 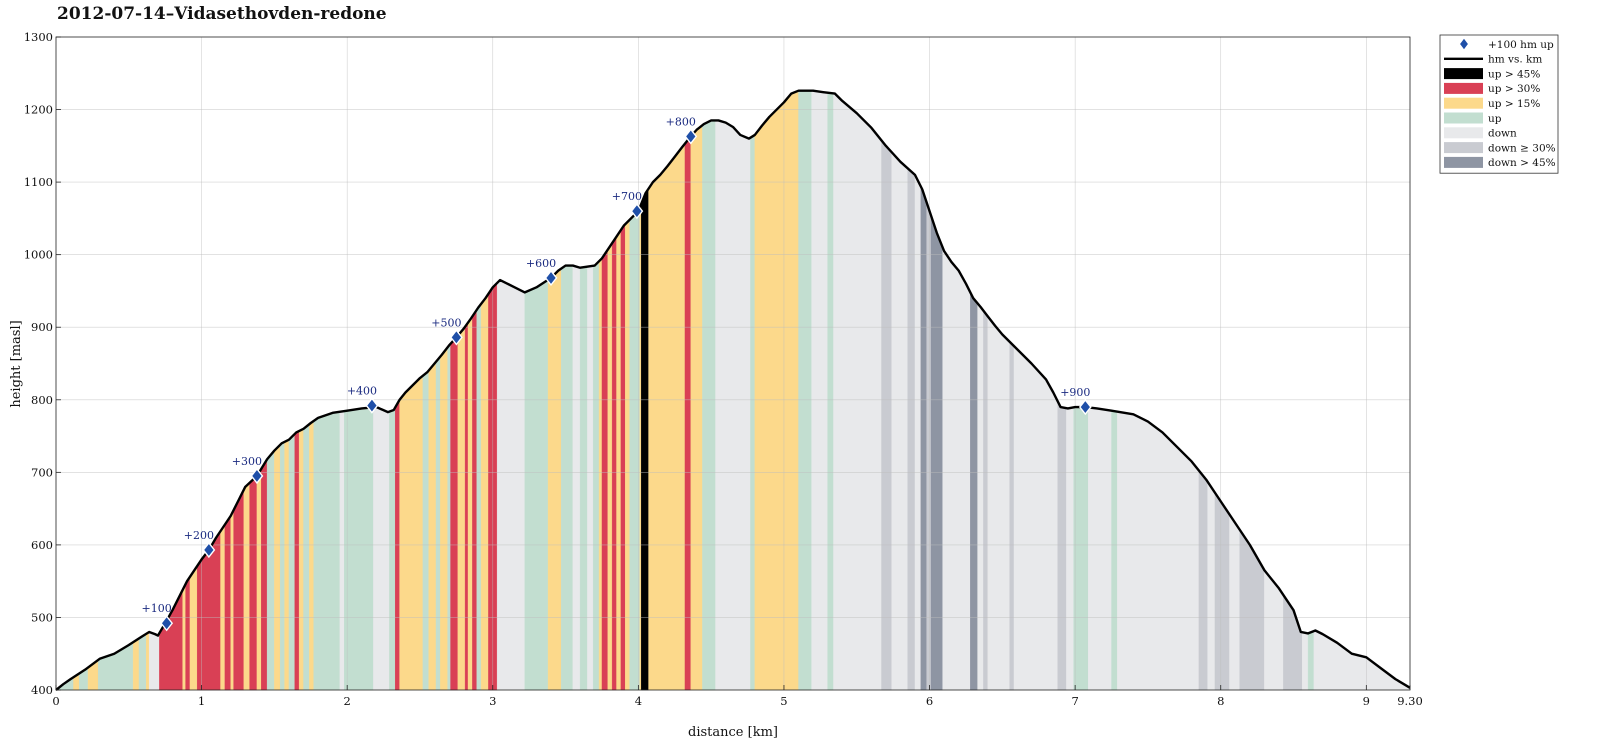 What do you see at coordinates (1220, 701) in the screenshot?
I see `x-tick-label: 8` at bounding box center [1220, 701].